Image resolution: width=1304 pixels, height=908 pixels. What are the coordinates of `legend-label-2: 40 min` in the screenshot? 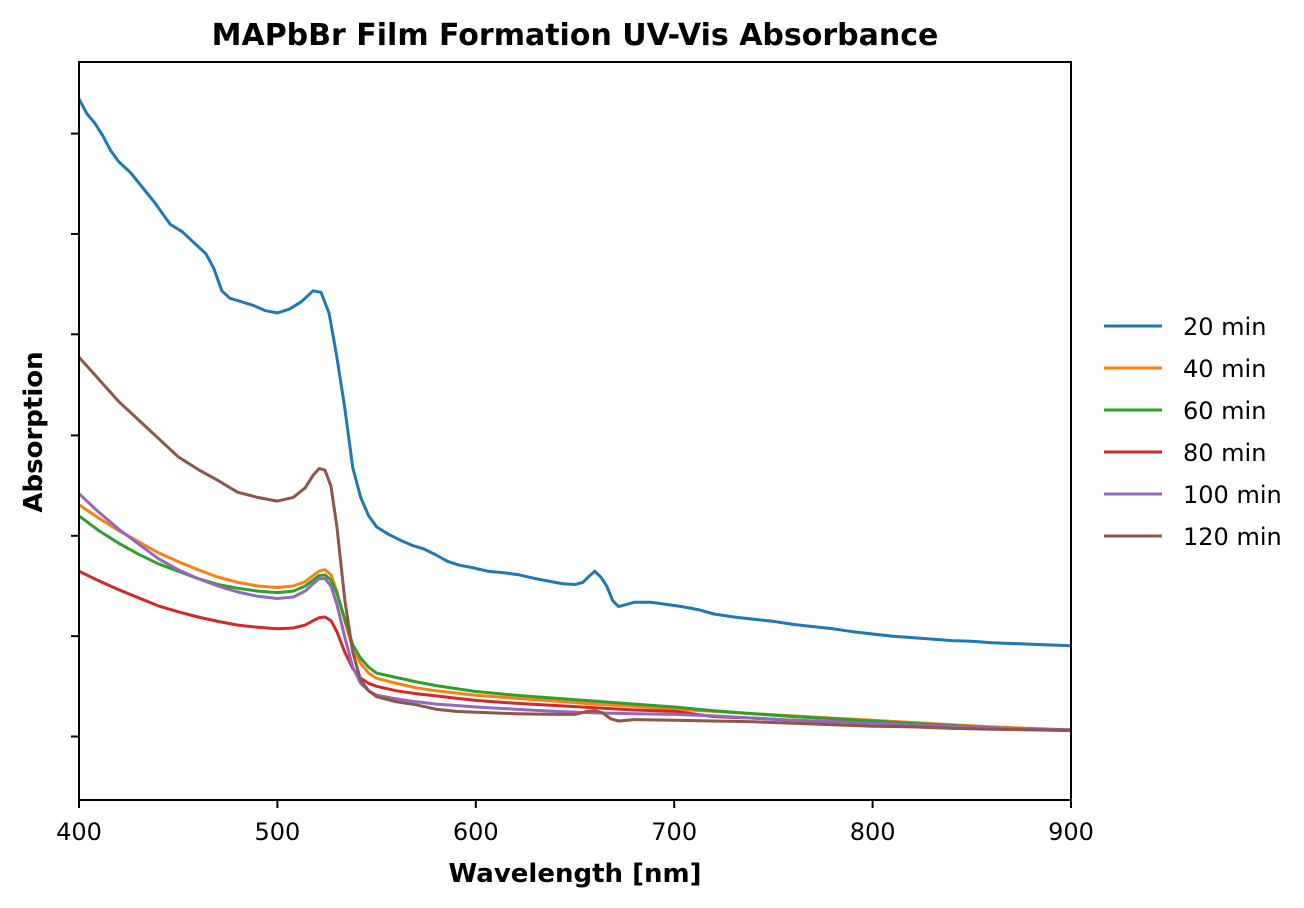 It's located at (1224, 369).